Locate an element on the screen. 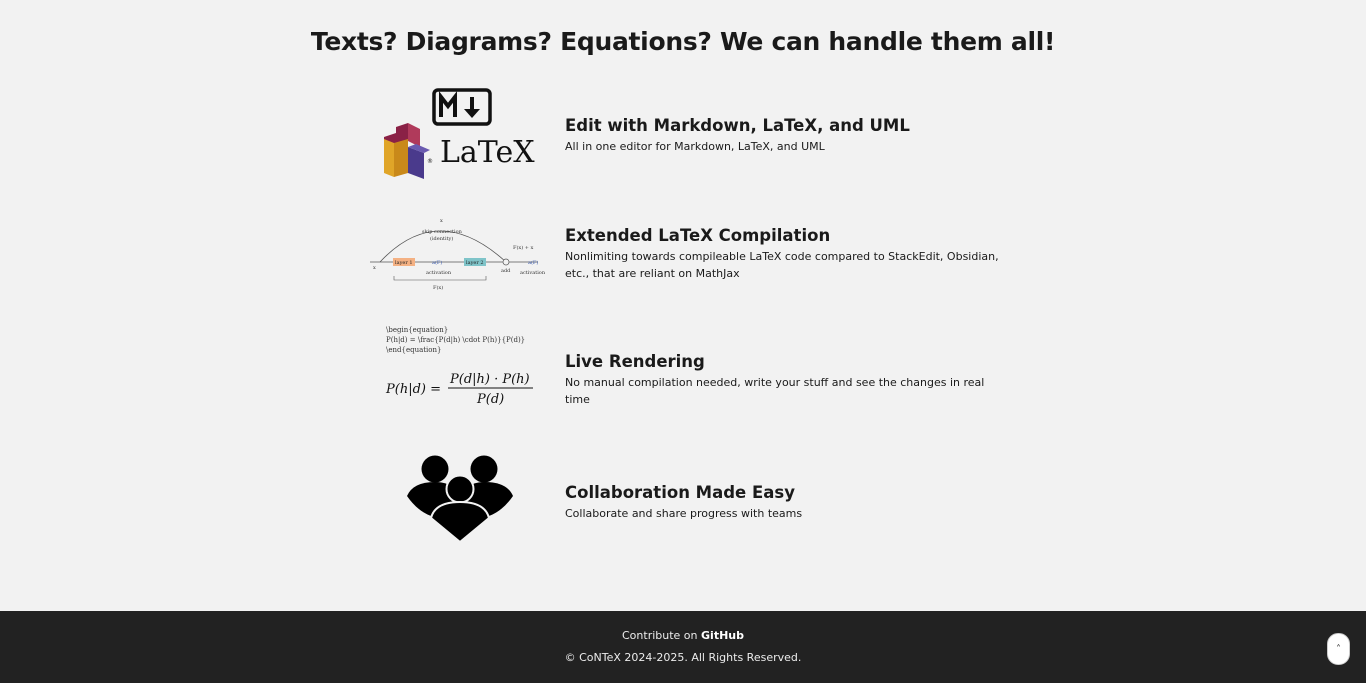 The height and width of the screenshot is (683, 1366). diagram-bottom-label: F(x) is located at coordinates (438, 287).